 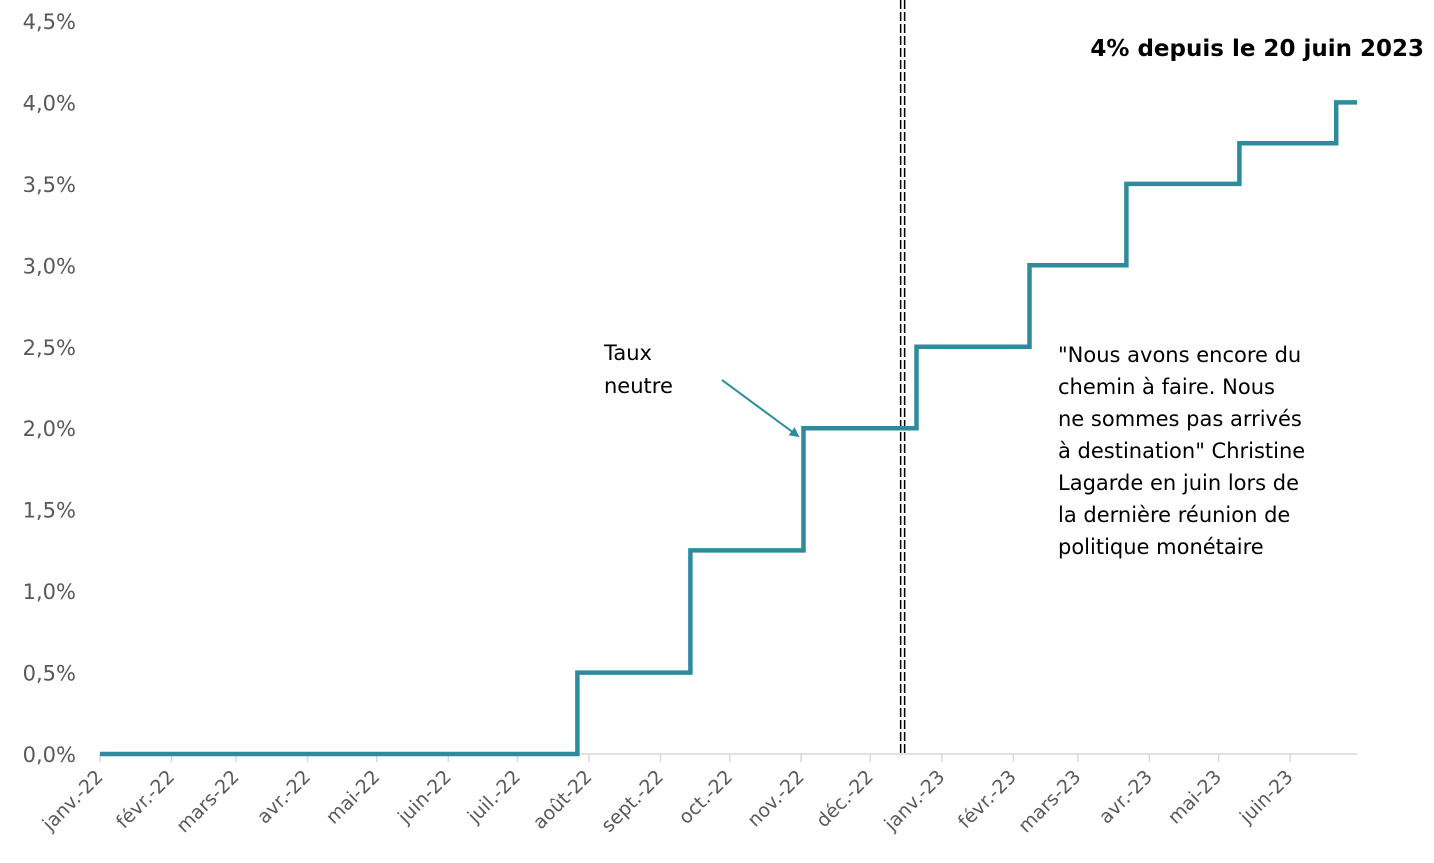 I want to click on y-tick-label: 2,5%, so click(x=49, y=348).